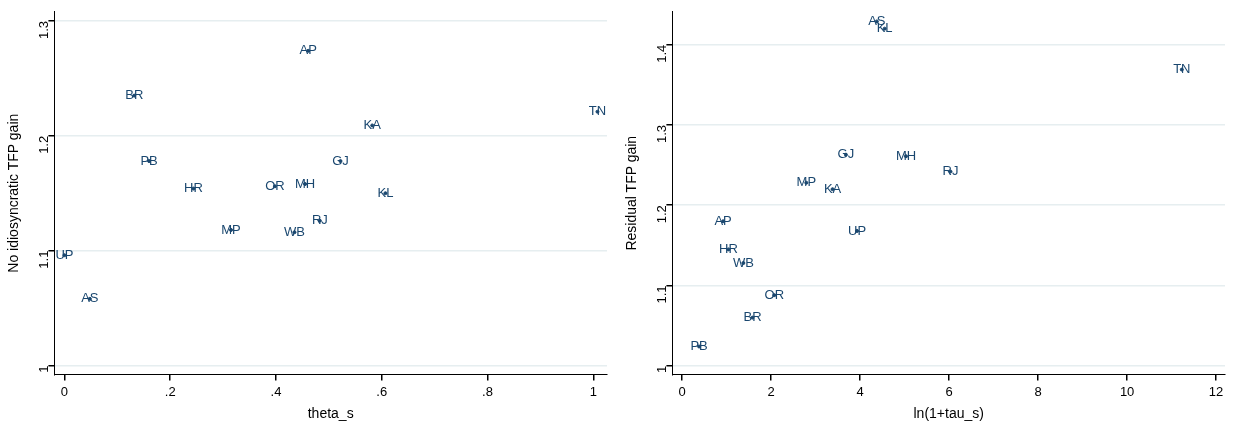 The image size is (1235, 427). I want to click on x-tick-label: .6, so click(382, 391).